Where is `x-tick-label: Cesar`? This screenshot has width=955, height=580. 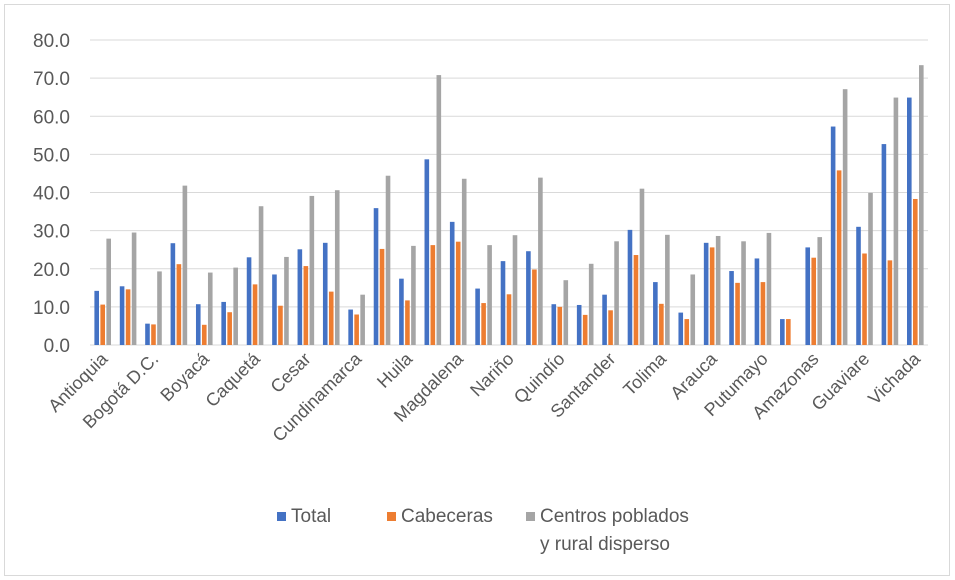 x-tick-label: Cesar is located at coordinates (291, 373).